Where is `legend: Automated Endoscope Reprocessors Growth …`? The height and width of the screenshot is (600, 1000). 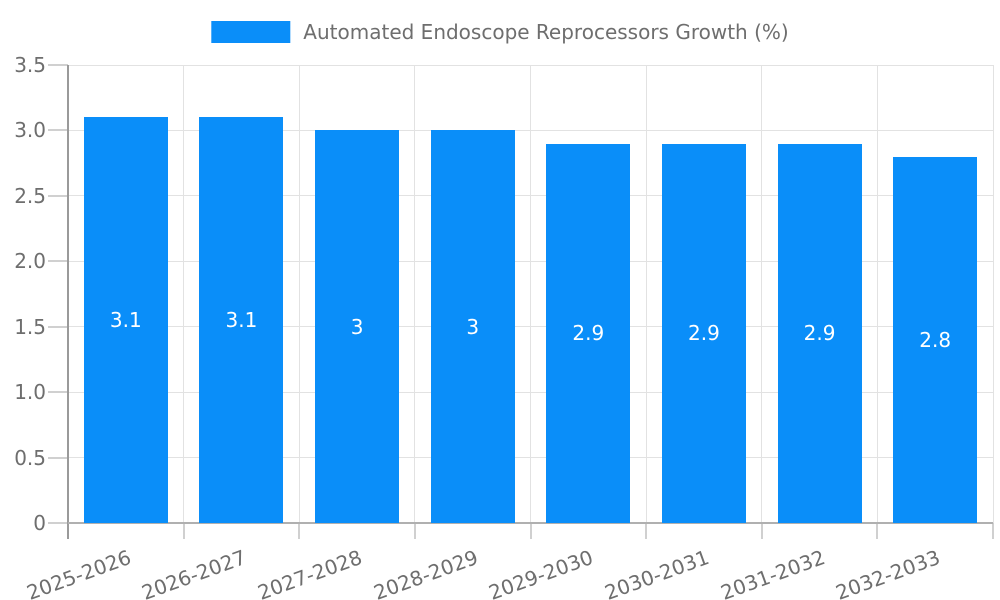 legend: Automated Endoscope Reprocessors Growth … is located at coordinates (500, 32).